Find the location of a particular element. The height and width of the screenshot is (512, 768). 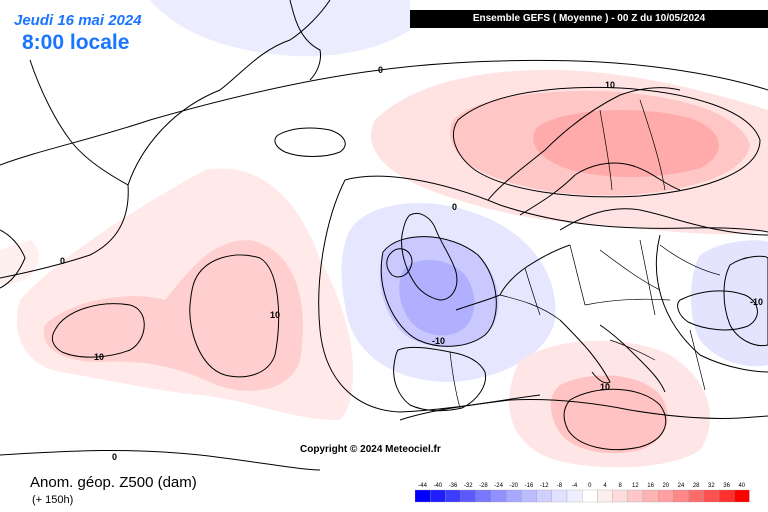

isoline-zero-south is located at coordinates (160, 460).